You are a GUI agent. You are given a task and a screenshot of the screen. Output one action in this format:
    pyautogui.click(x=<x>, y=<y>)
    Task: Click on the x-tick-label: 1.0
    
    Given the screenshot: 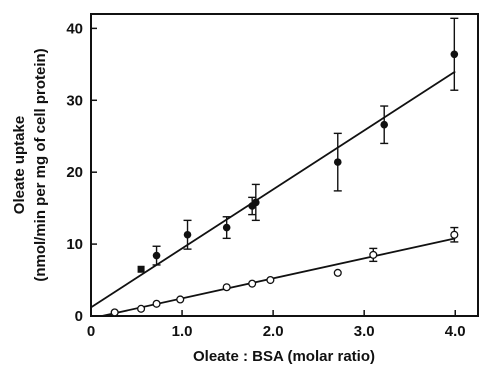 What is the action you would take?
    pyautogui.click(x=182, y=331)
    